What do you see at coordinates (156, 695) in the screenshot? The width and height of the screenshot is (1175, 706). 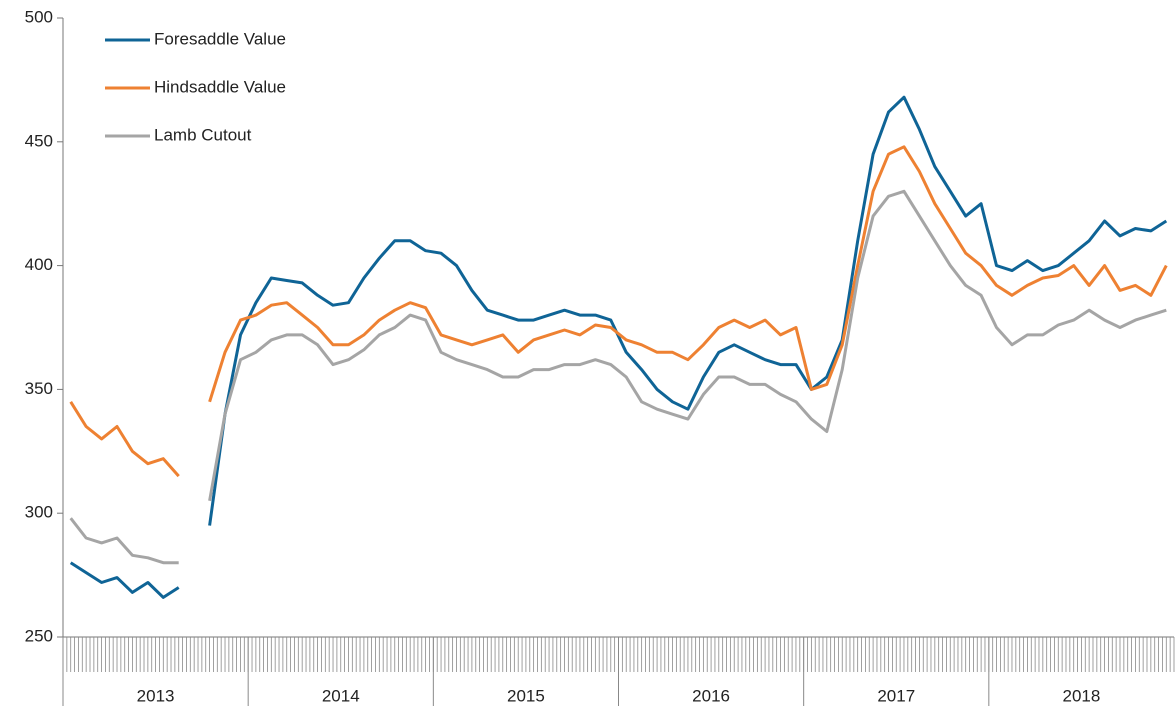 I see `x-group-label: 2013` at bounding box center [156, 695].